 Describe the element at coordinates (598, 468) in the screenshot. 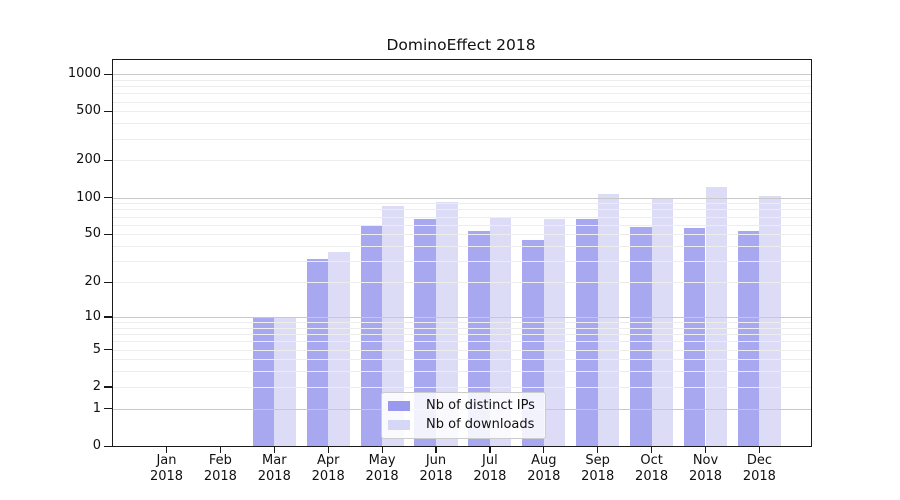

I see `x-axis-tick-label-sep: Sep 2018` at that location.